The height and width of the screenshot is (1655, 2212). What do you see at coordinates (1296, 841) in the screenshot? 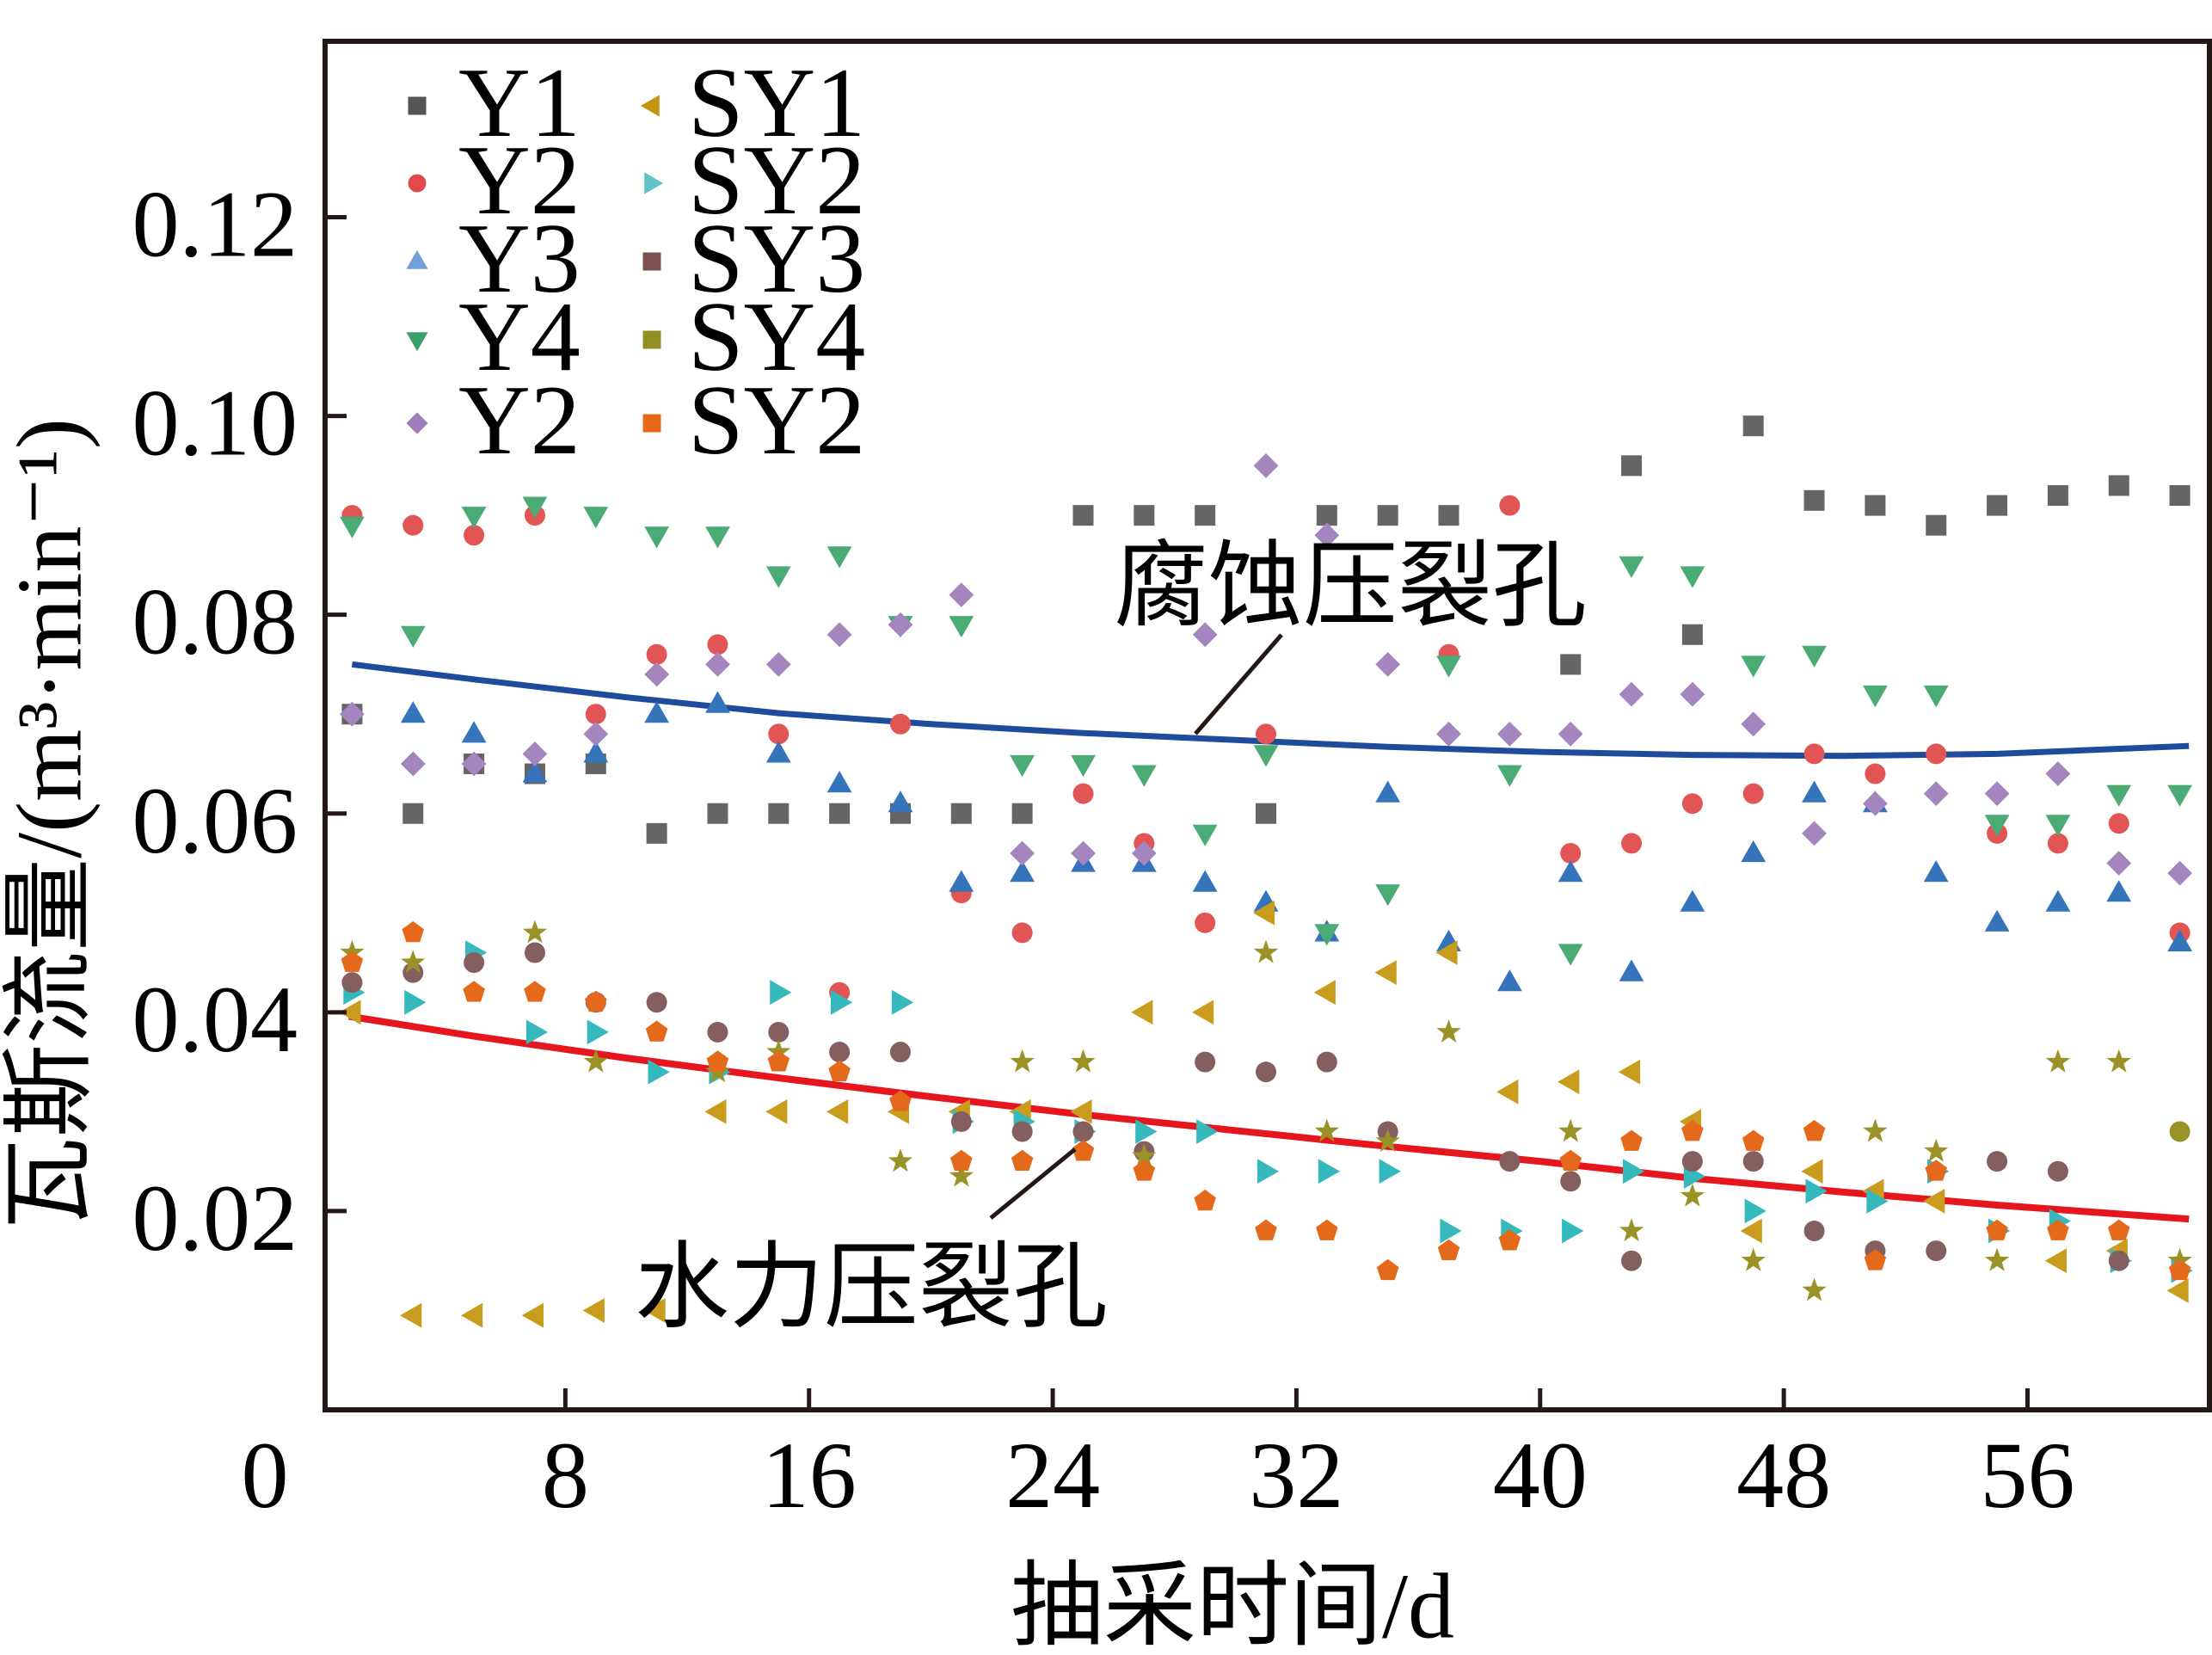
I see `series-y3-triangle-up` at bounding box center [1296, 841].